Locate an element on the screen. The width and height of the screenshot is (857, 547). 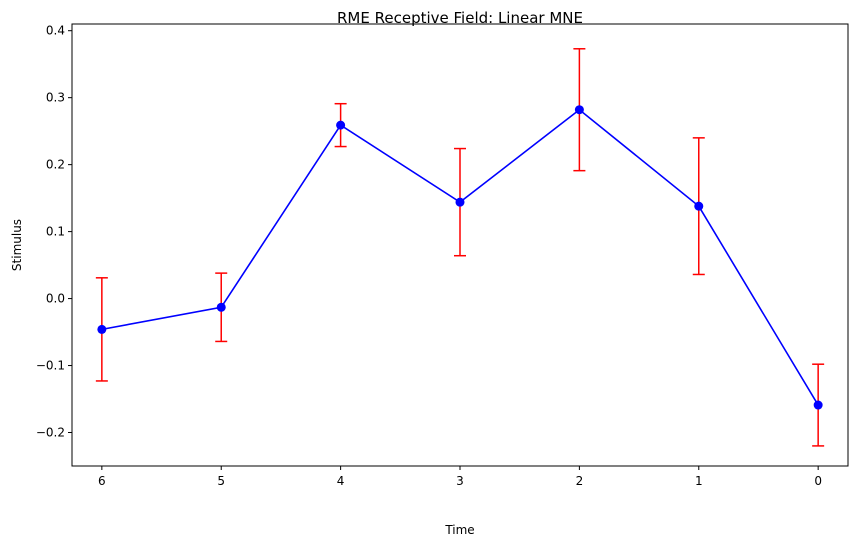
y-tick-label: −0.2 is located at coordinates (50, 433).